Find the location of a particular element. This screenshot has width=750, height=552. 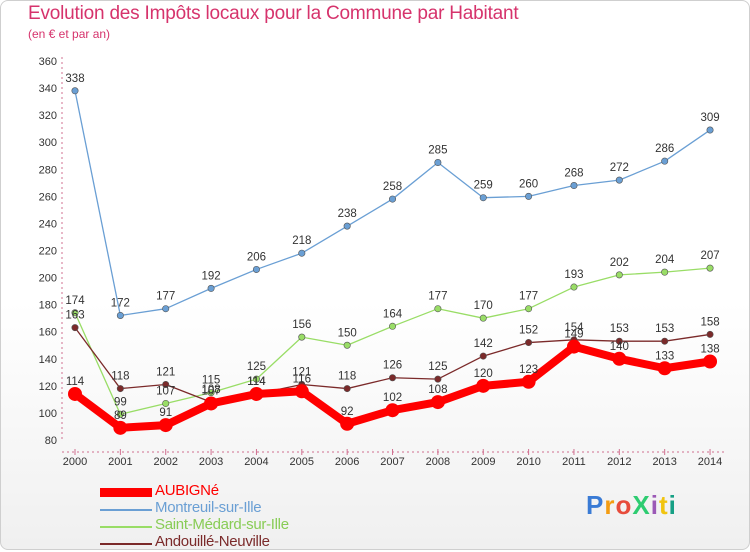

y-tick-label: 260 is located at coordinates (48, 197).